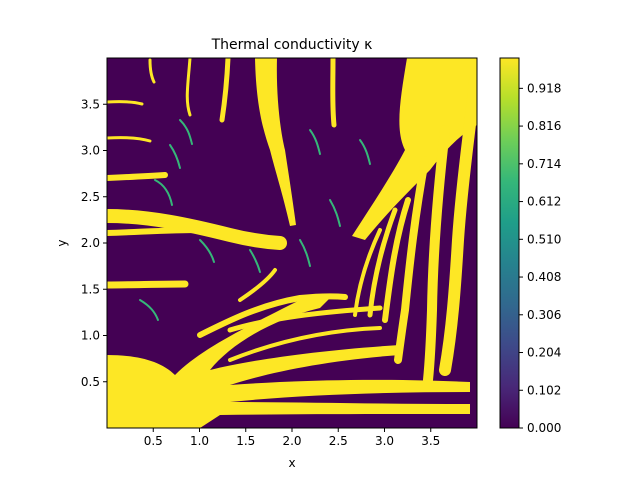 The width and height of the screenshot is (640, 480). What do you see at coordinates (430, 441) in the screenshot?
I see `x-tick-label: 3.5` at bounding box center [430, 441].